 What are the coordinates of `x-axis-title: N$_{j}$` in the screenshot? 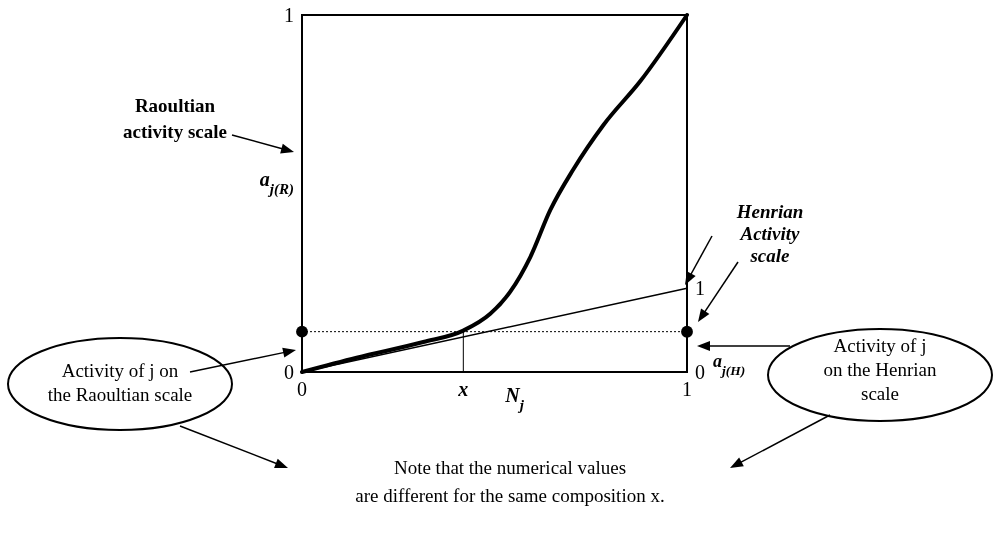 It's located at (514, 398).